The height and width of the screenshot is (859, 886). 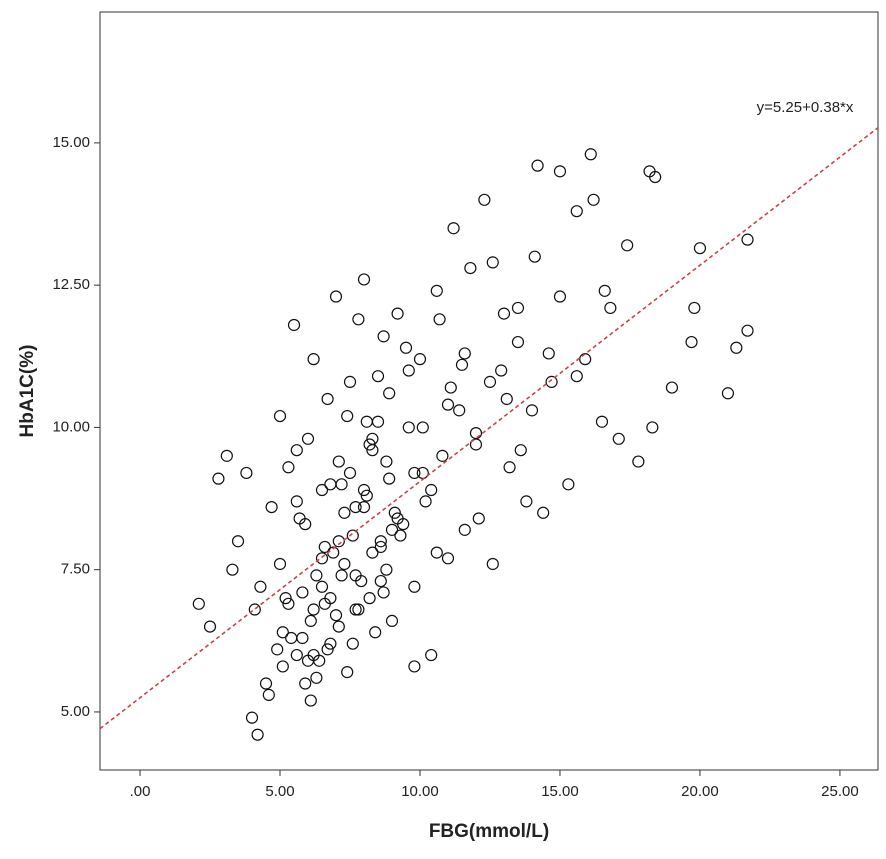 What do you see at coordinates (279, 791) in the screenshot?
I see `x-tick-label: 5.00` at bounding box center [279, 791].